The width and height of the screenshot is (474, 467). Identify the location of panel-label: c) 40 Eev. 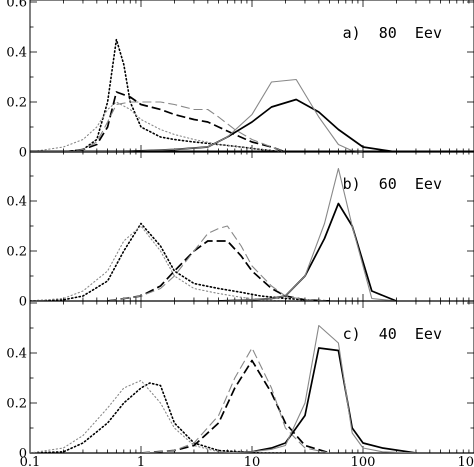
(392, 334).